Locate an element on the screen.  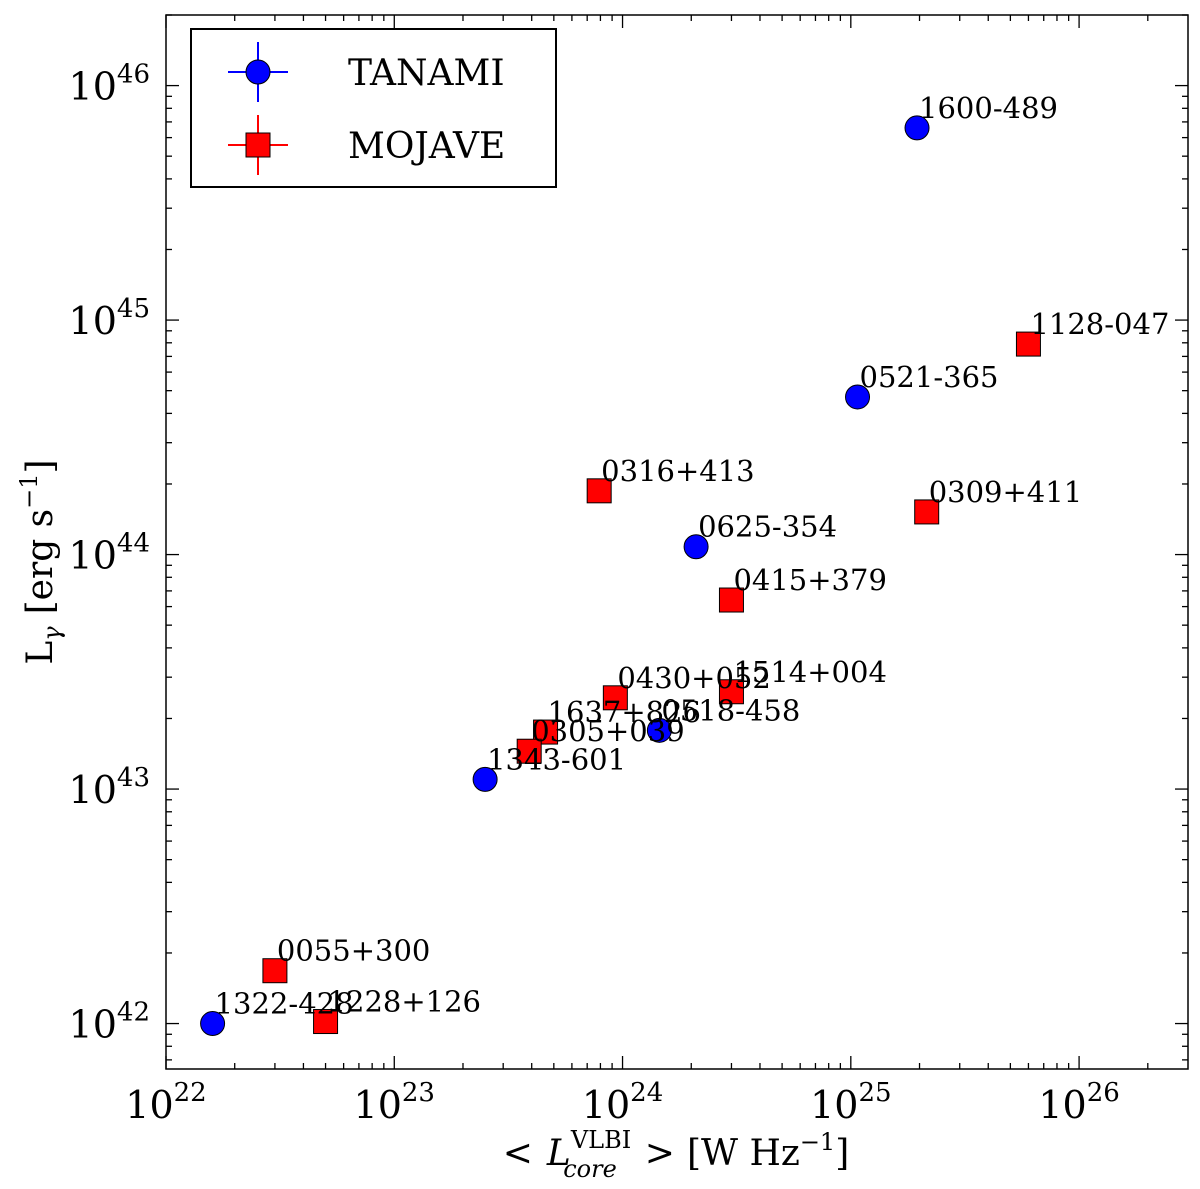
legend: TANAMI MOJAVE is located at coordinates (373, 108).